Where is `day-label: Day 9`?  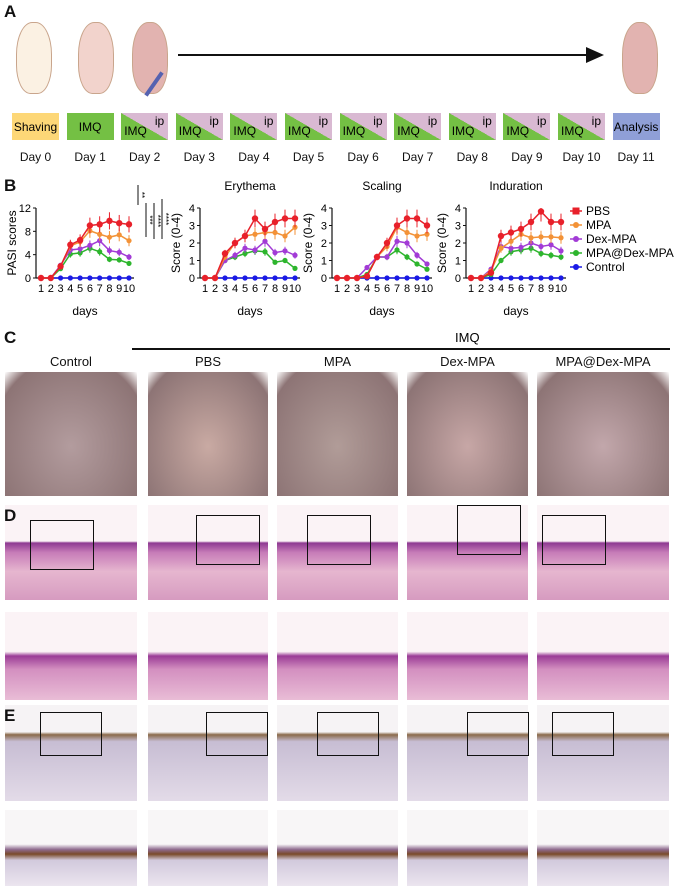
day-label: Day 9 is located at coordinates (527, 157).